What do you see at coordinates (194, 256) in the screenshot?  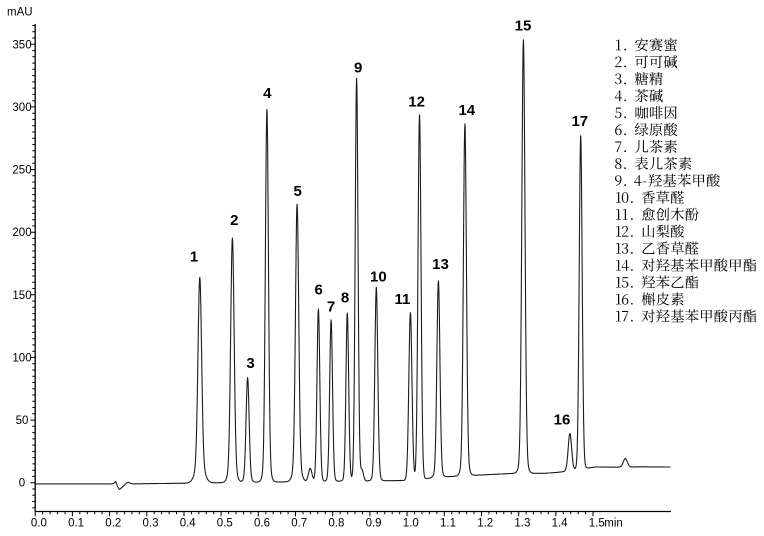 I see `svg-text: 1` at bounding box center [194, 256].